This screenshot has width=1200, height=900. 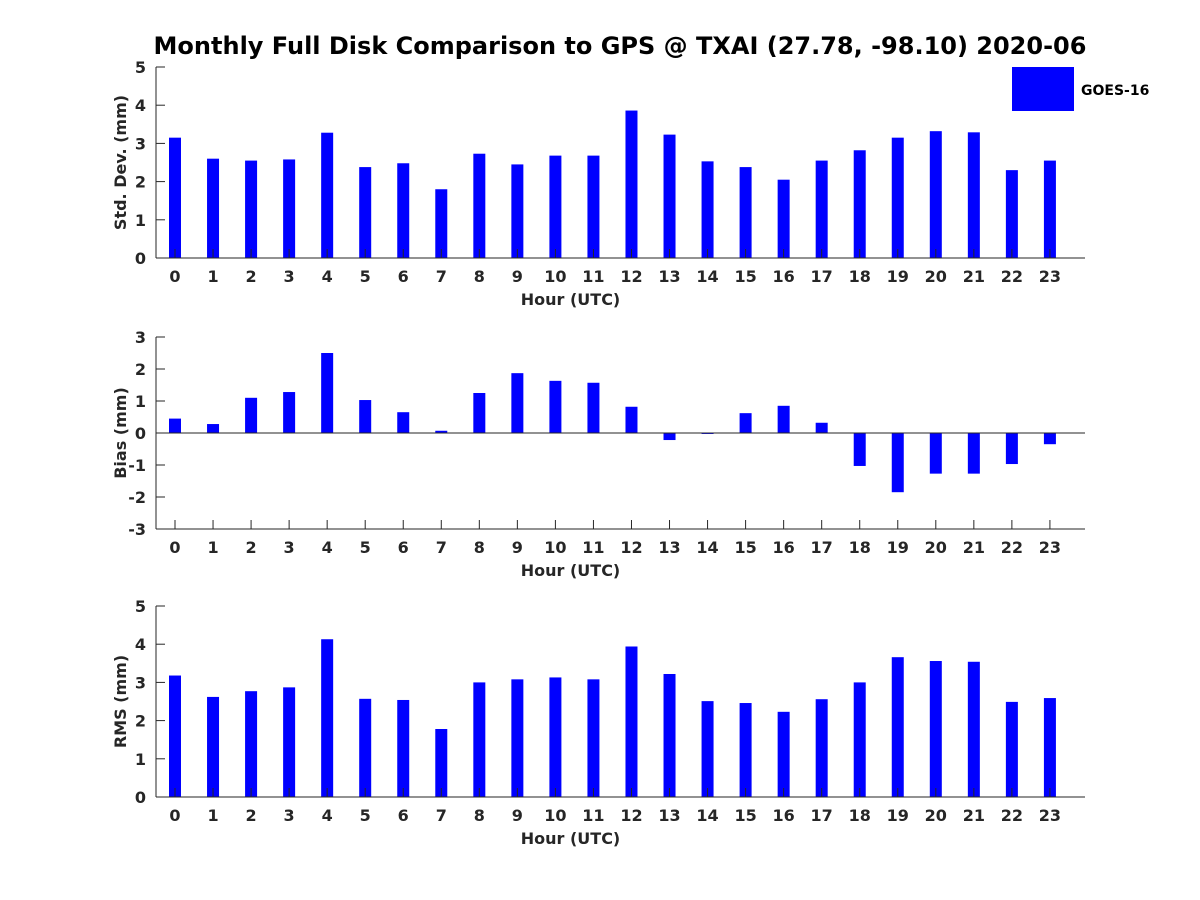 I want to click on std-dev-xtick-label: 2, so click(x=251, y=276).